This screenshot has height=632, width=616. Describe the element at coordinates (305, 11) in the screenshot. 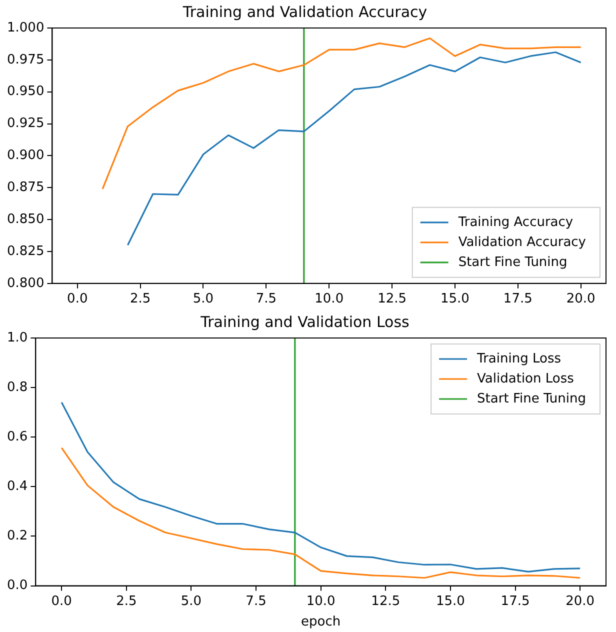

I see `chart-title: Training and Validation Accuracy` at that location.